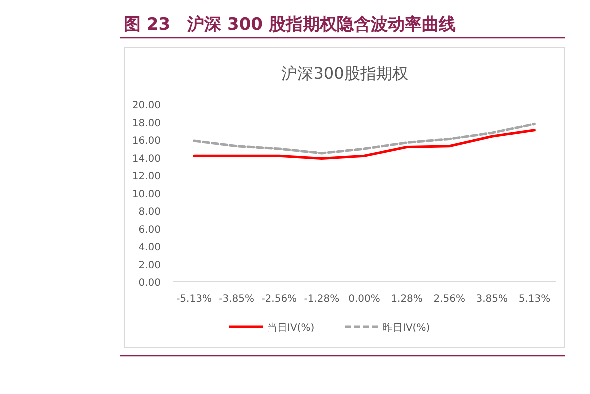  Describe the element at coordinates (364, 299) in the screenshot. I see `x-tick-label: 0.00%` at that location.